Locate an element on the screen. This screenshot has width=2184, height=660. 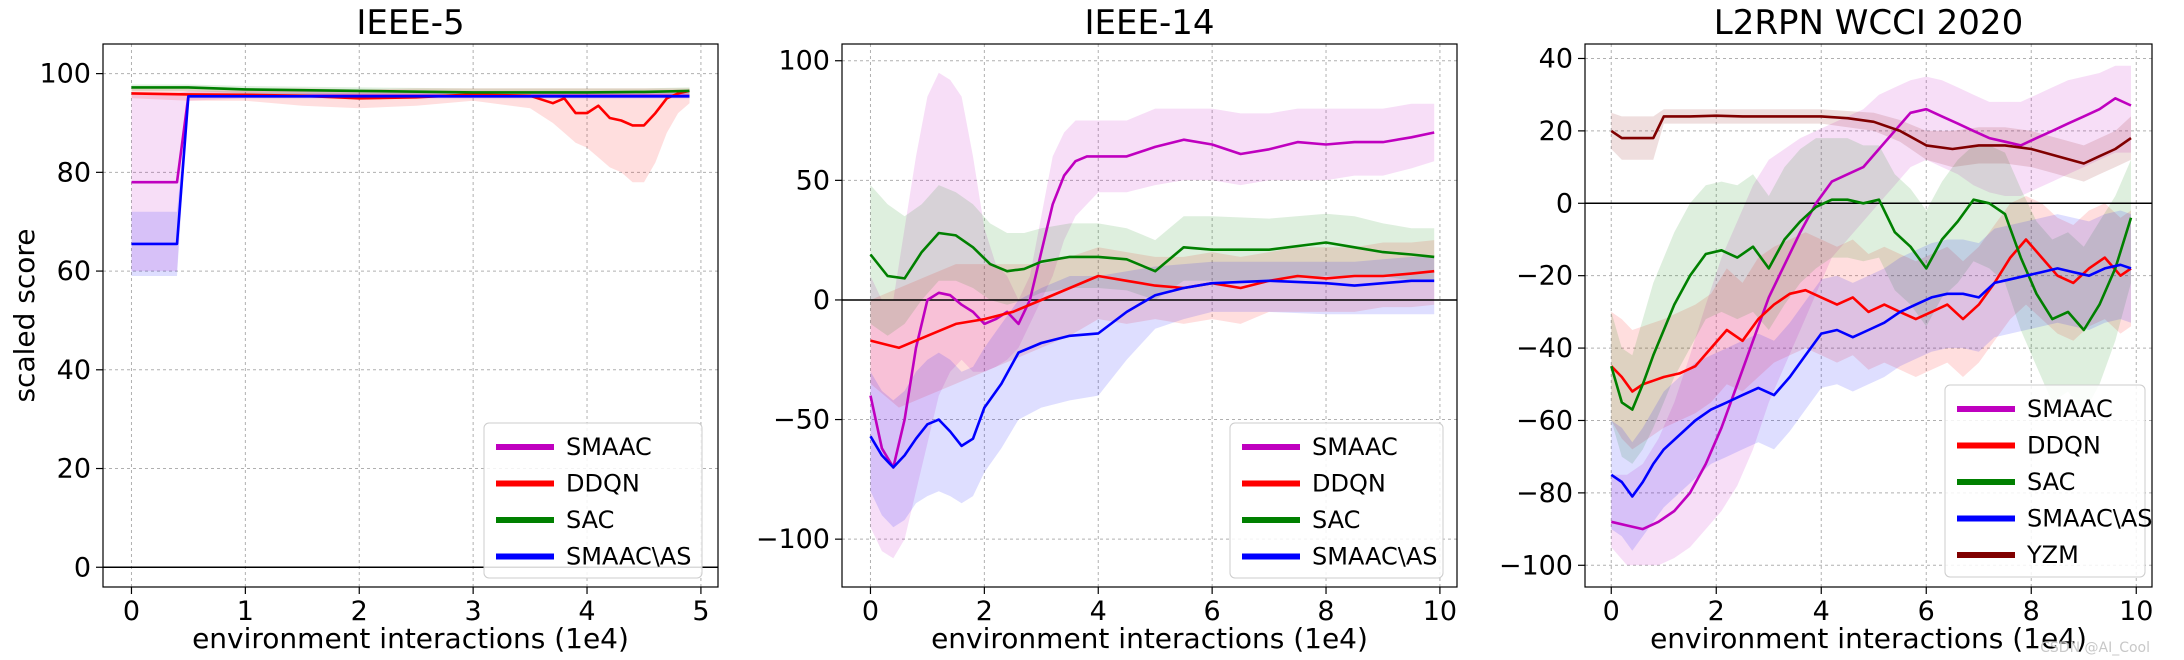
y-axis-label: scaled score is located at coordinates (24, 315).